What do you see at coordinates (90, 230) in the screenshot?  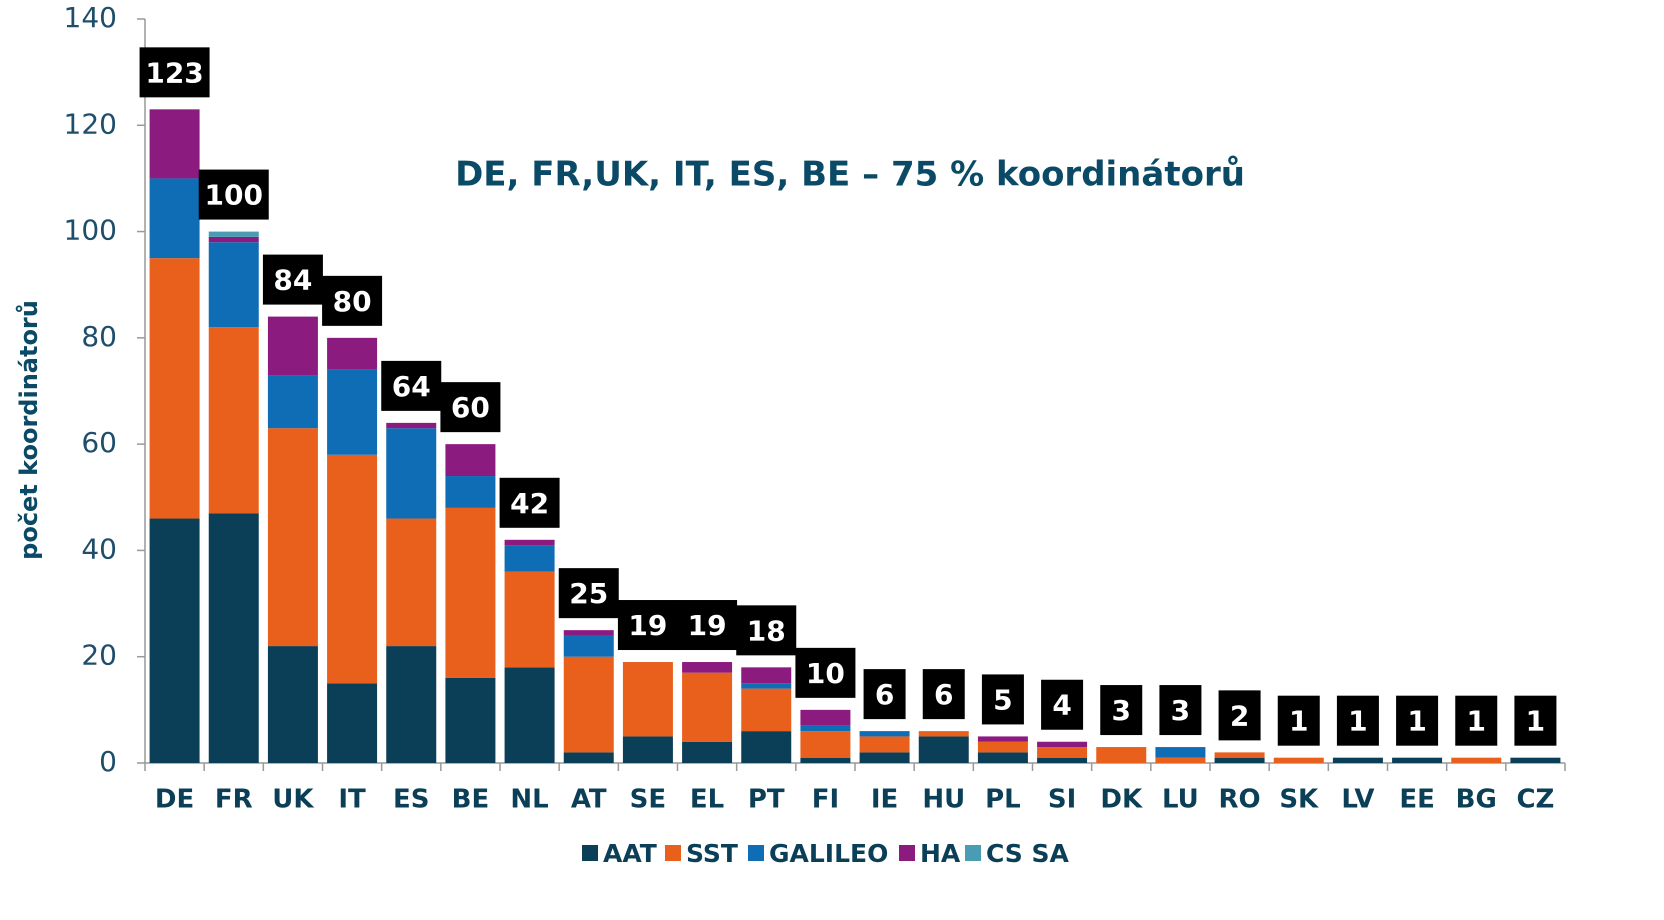 I see `y-tick-label: 100` at bounding box center [90, 230].